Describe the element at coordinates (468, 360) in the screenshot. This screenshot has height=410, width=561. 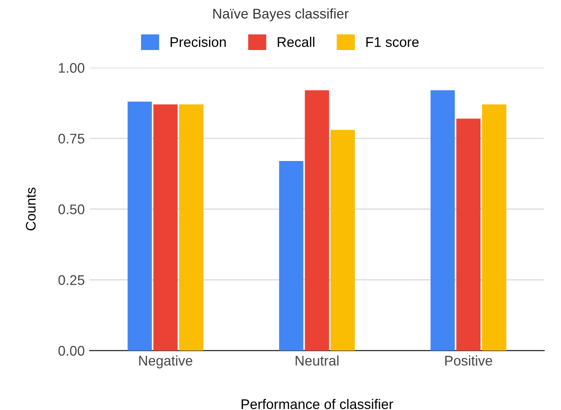
I see `x-tick-label: Positive` at that location.